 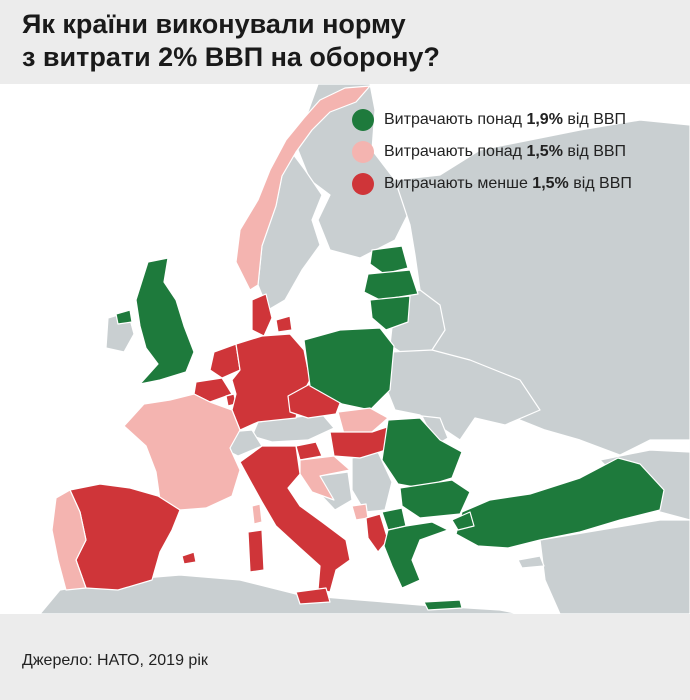 I want to click on country-turkey-thrace, so click(x=463, y=521).